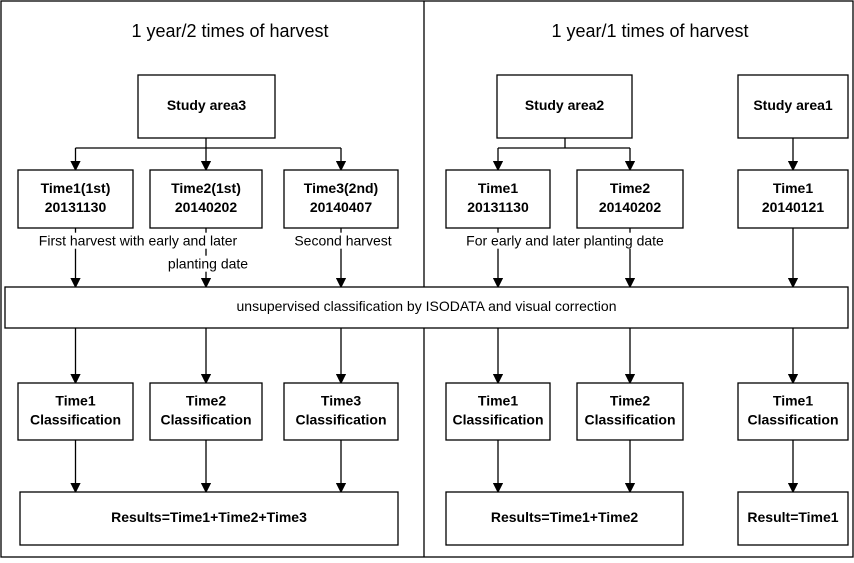 The width and height of the screenshot is (854, 563). I want to click on result-box-label: Result=Time1, so click(792, 517).